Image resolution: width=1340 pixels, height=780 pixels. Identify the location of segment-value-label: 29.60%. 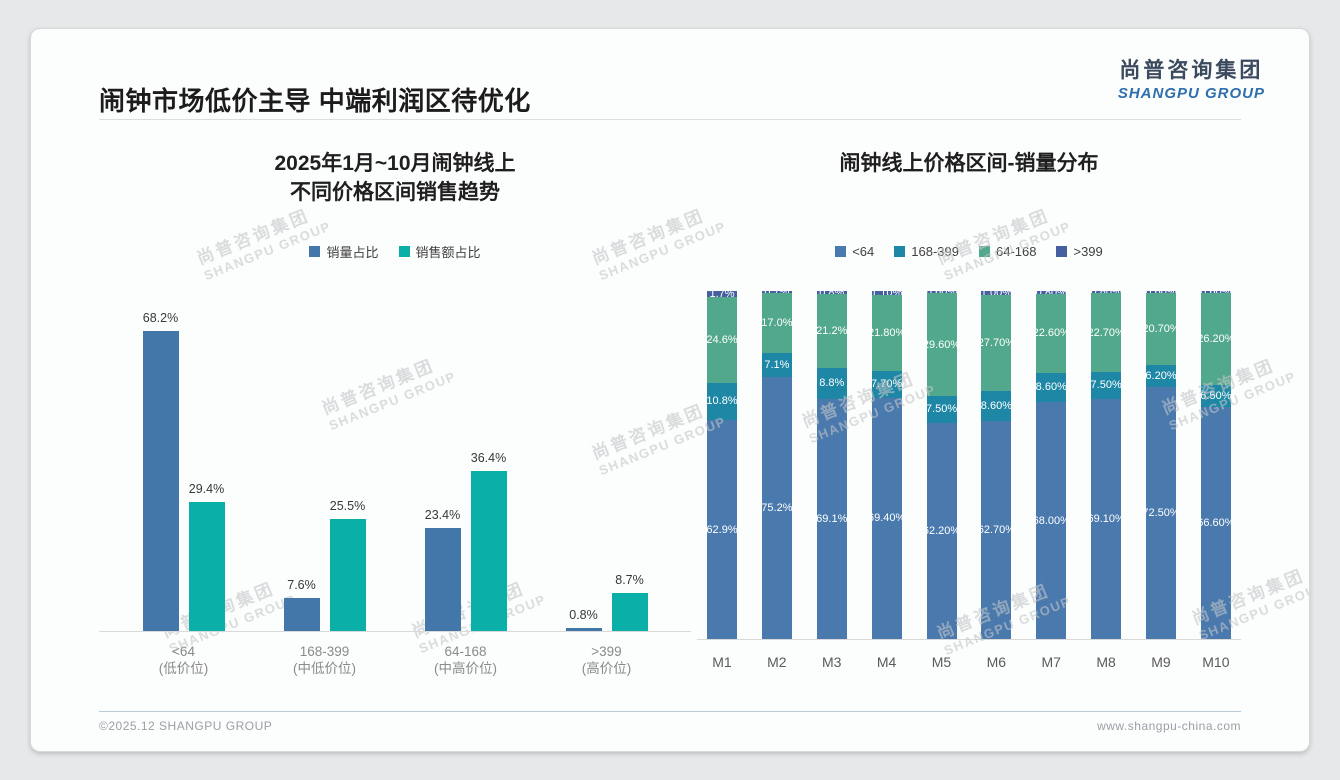
(941, 344).